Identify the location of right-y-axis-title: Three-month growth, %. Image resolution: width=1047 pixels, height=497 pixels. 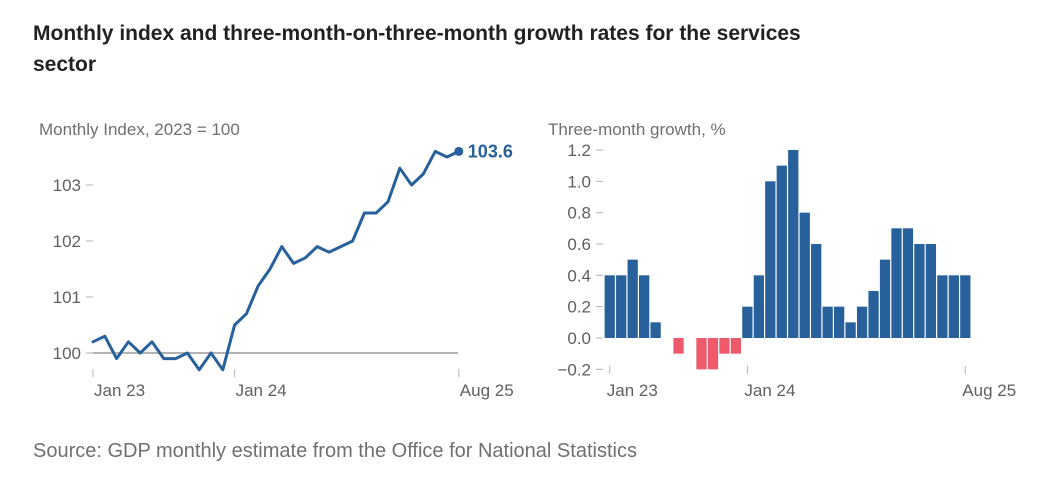
(637, 129).